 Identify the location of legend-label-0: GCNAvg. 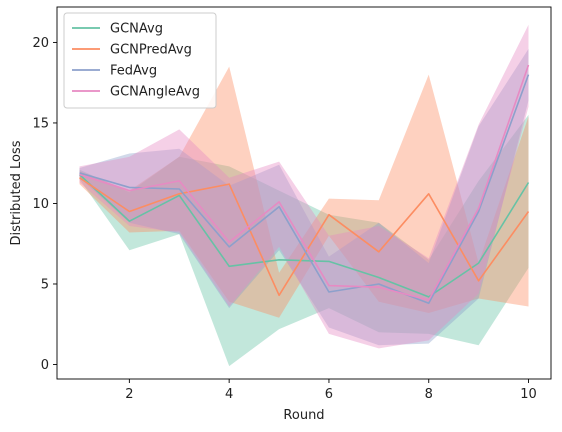
(136, 29).